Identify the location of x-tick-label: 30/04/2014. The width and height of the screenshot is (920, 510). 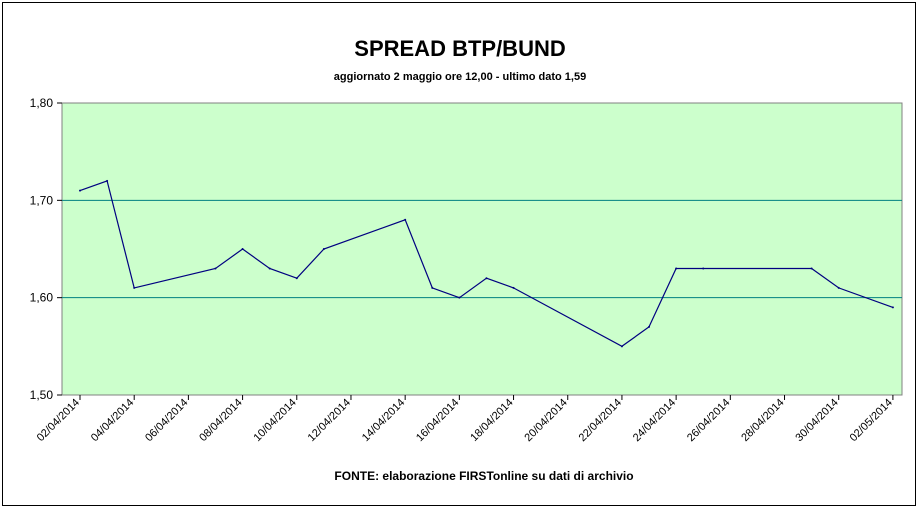
(816, 420).